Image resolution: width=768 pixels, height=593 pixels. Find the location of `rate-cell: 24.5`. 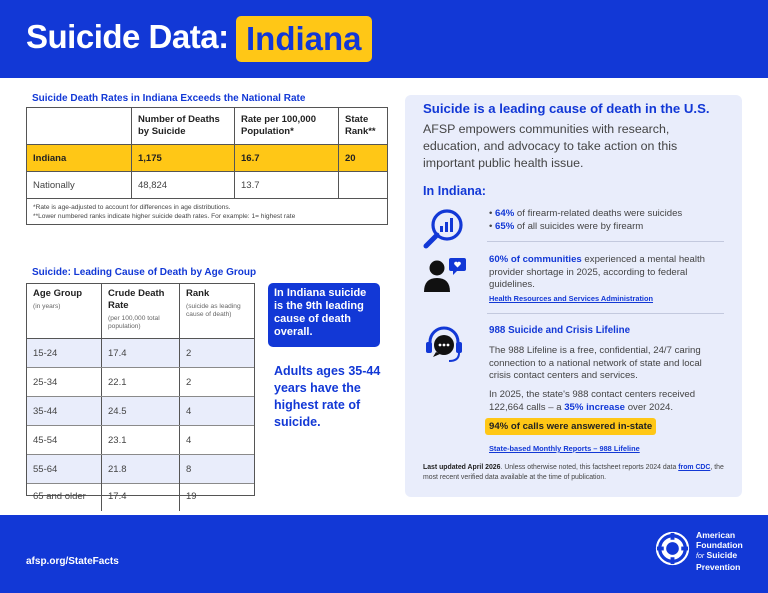

rate-cell: 24.5 is located at coordinates (141, 411).